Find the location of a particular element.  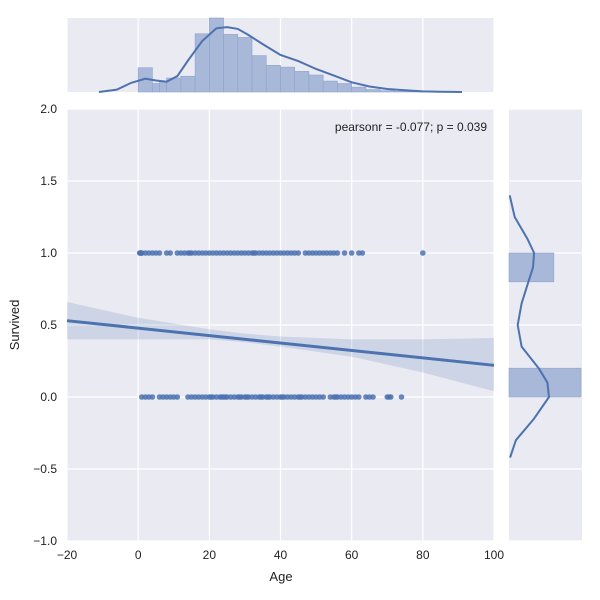

y-tick-label: 2.0 is located at coordinates (48, 109).